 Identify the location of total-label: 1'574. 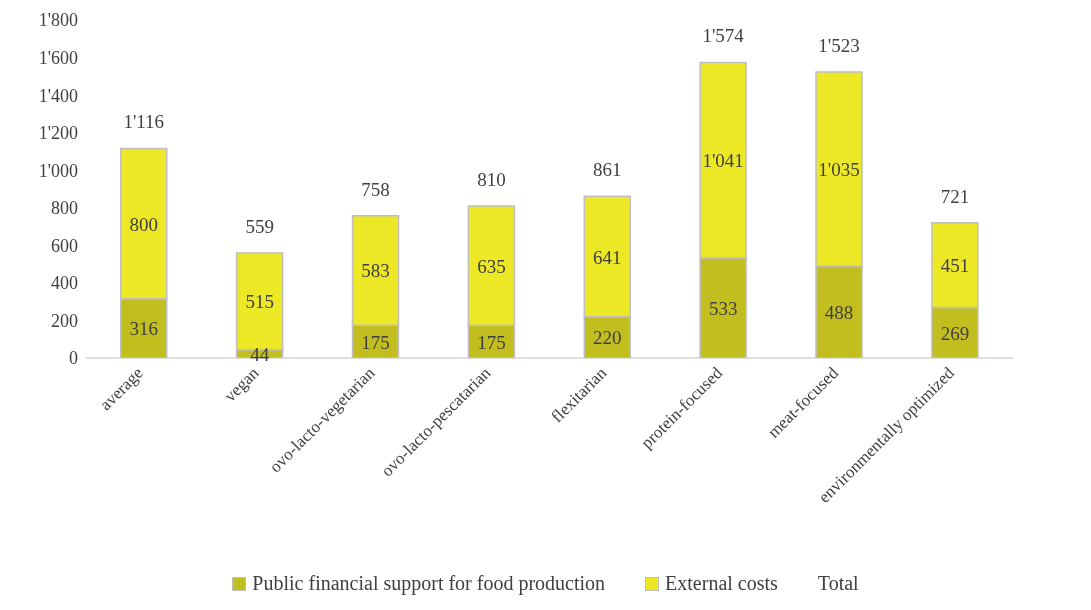
(723, 36).